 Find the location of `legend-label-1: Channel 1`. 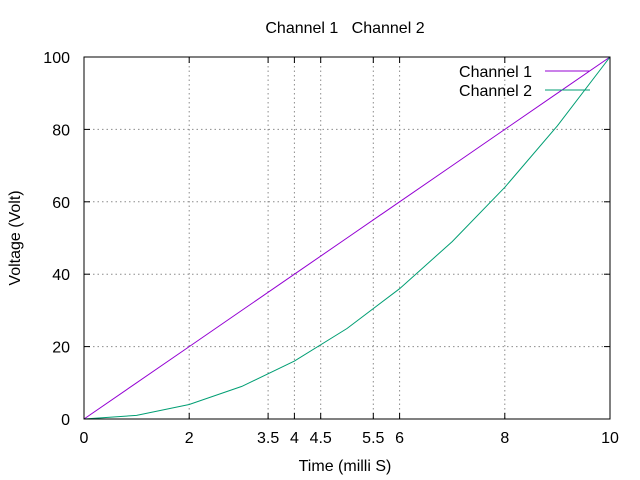

legend-label-1: Channel 1 is located at coordinates (495, 72).